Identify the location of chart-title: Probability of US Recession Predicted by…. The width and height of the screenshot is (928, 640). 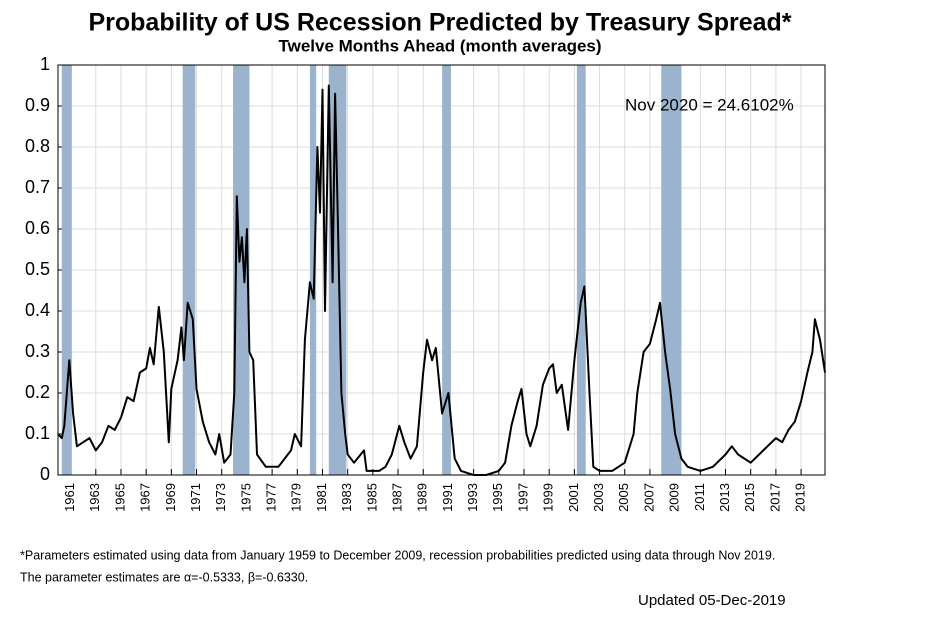
(439, 23).